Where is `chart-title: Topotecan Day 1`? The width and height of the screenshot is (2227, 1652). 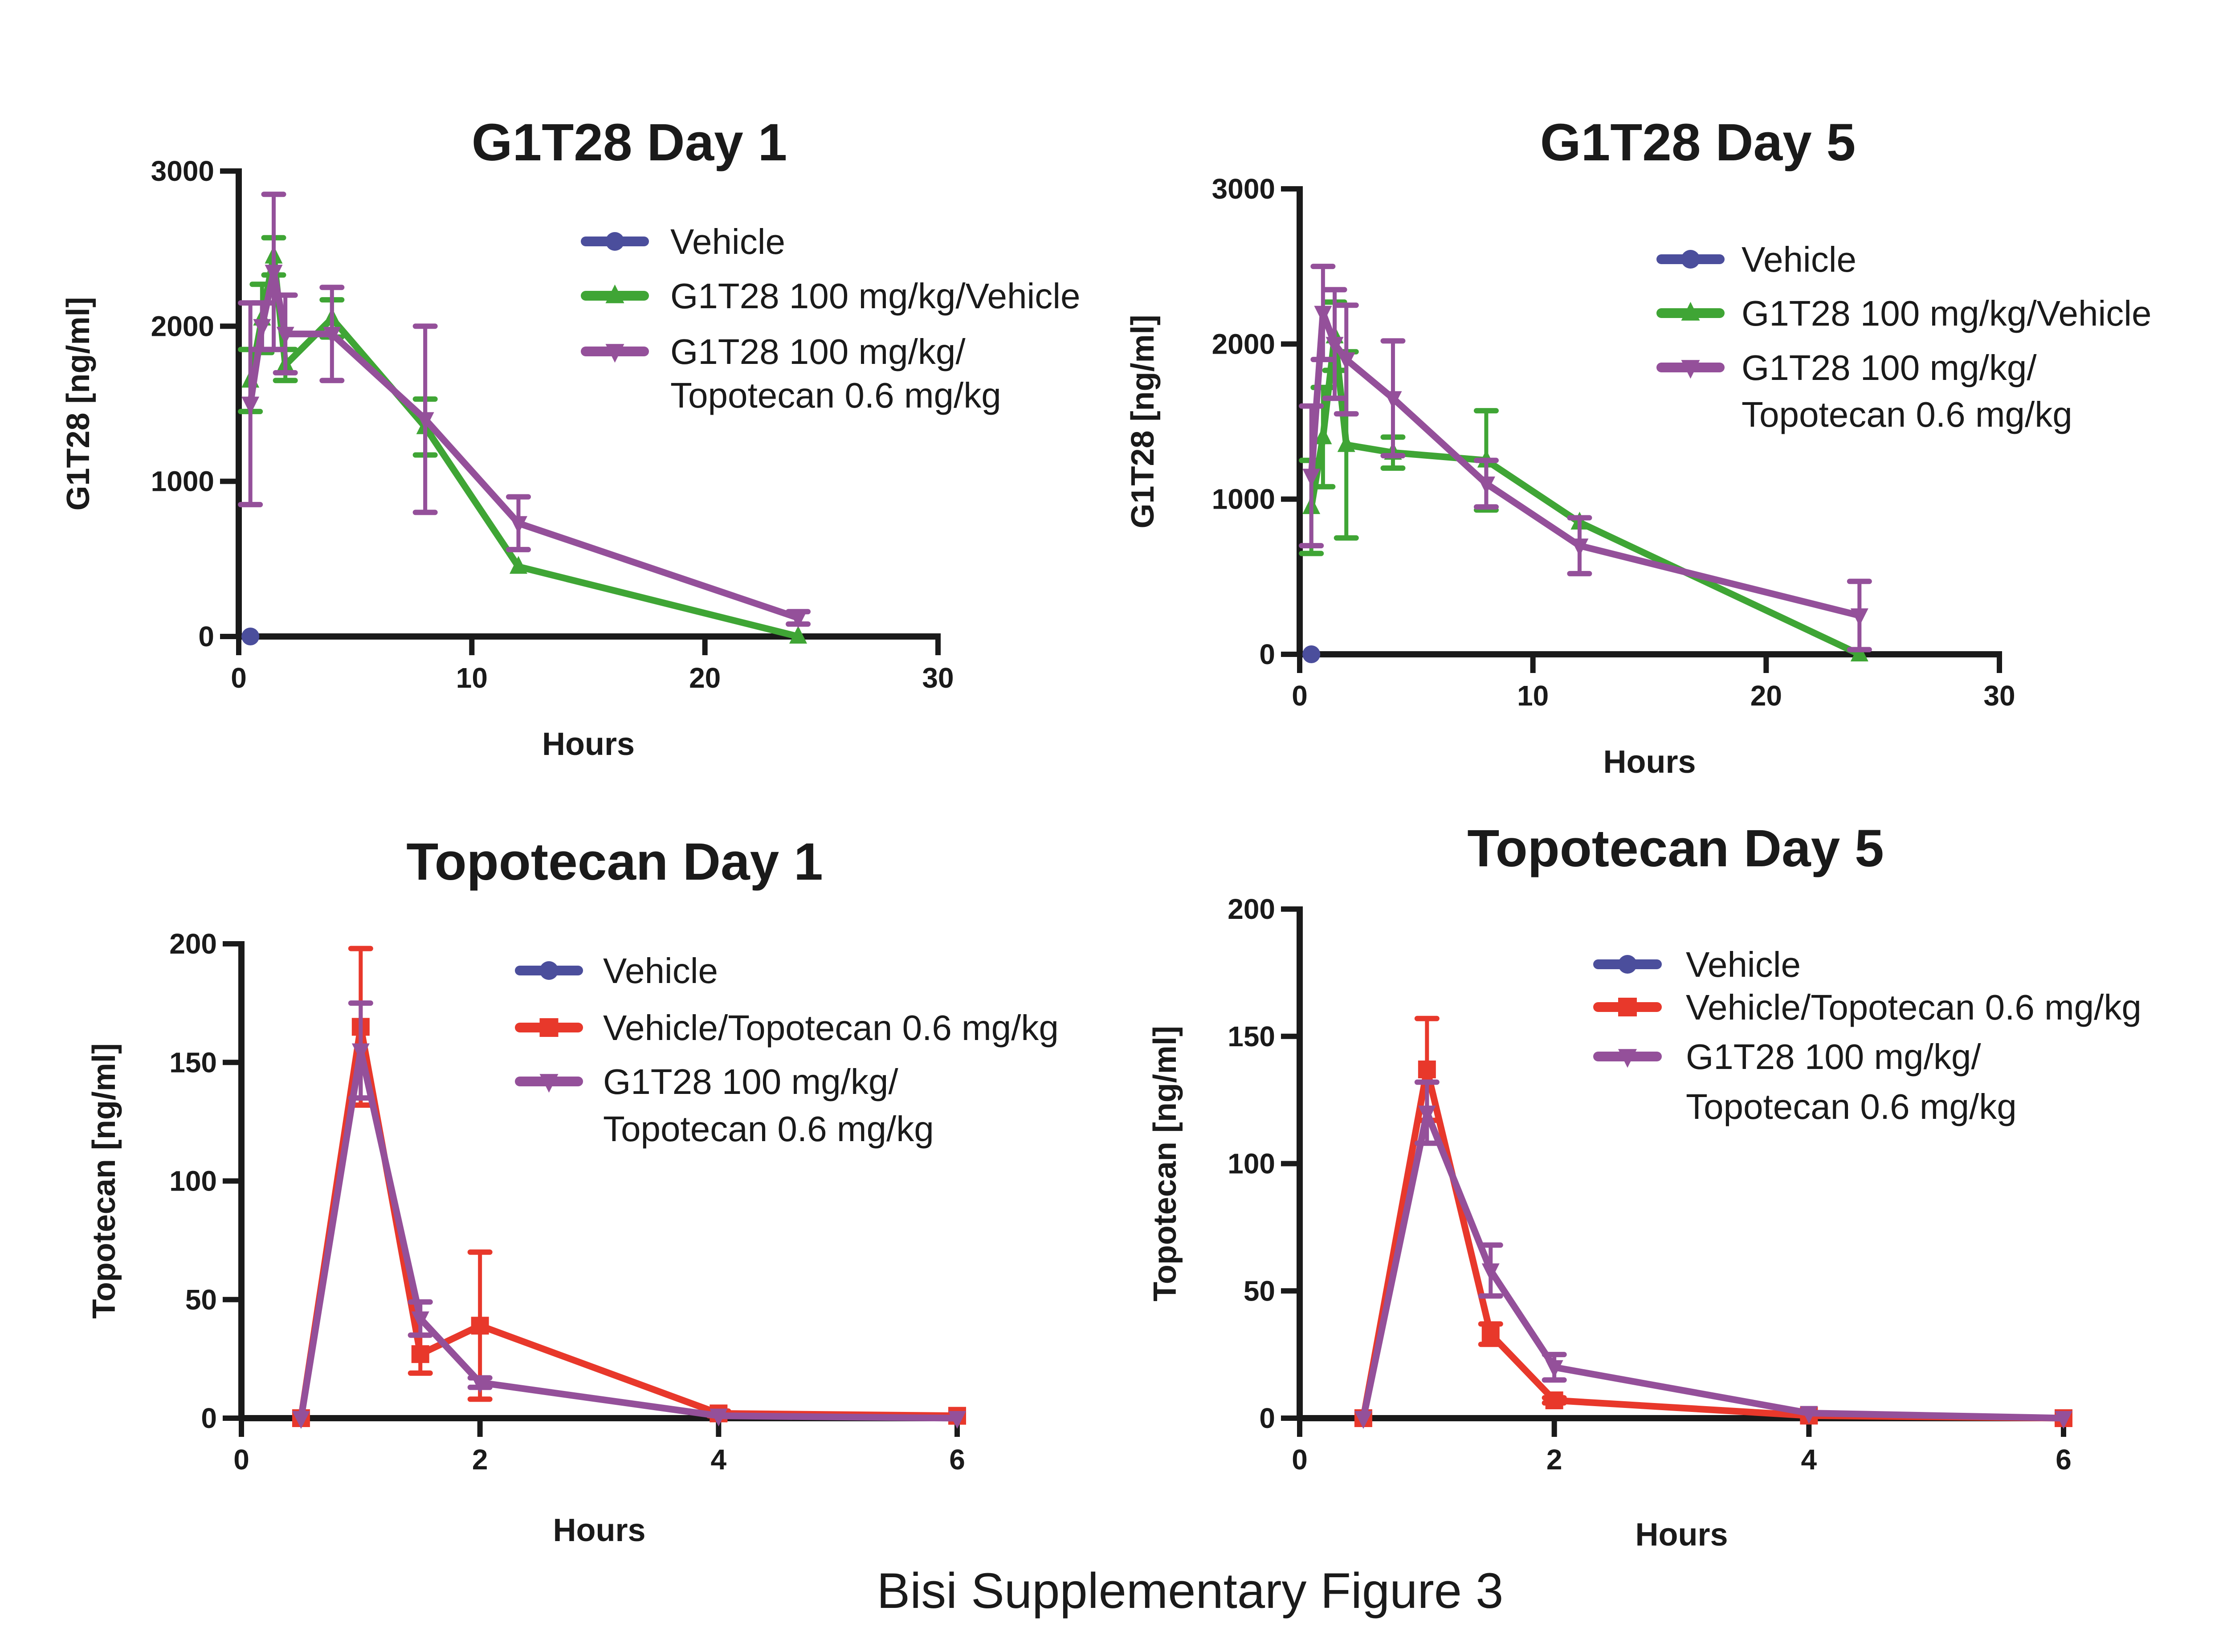
chart-title: Topotecan Day 1 is located at coordinates (614, 861).